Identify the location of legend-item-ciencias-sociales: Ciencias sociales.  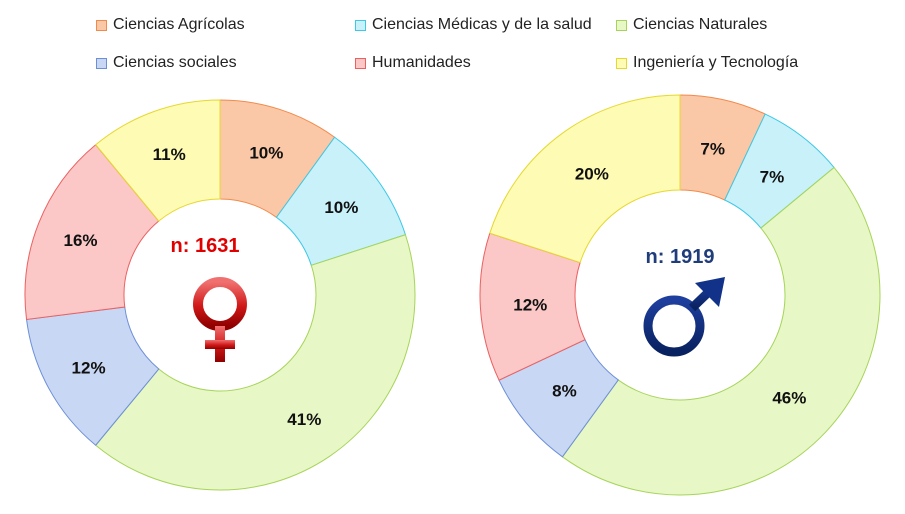
(166, 63).